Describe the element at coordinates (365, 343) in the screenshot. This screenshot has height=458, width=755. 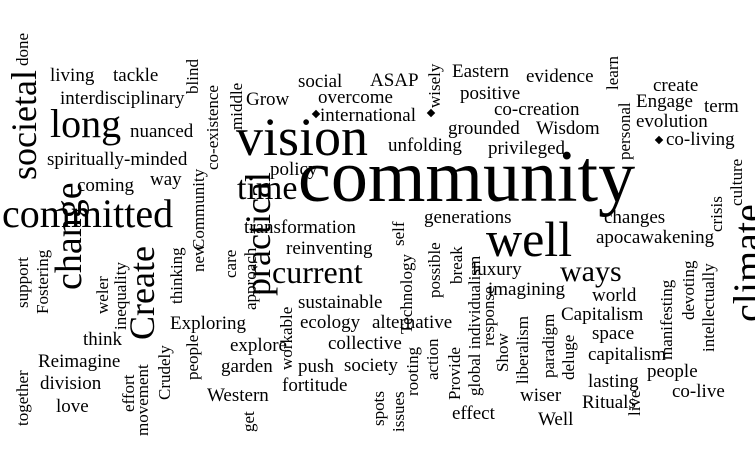
I see `word-collective: collective` at that location.